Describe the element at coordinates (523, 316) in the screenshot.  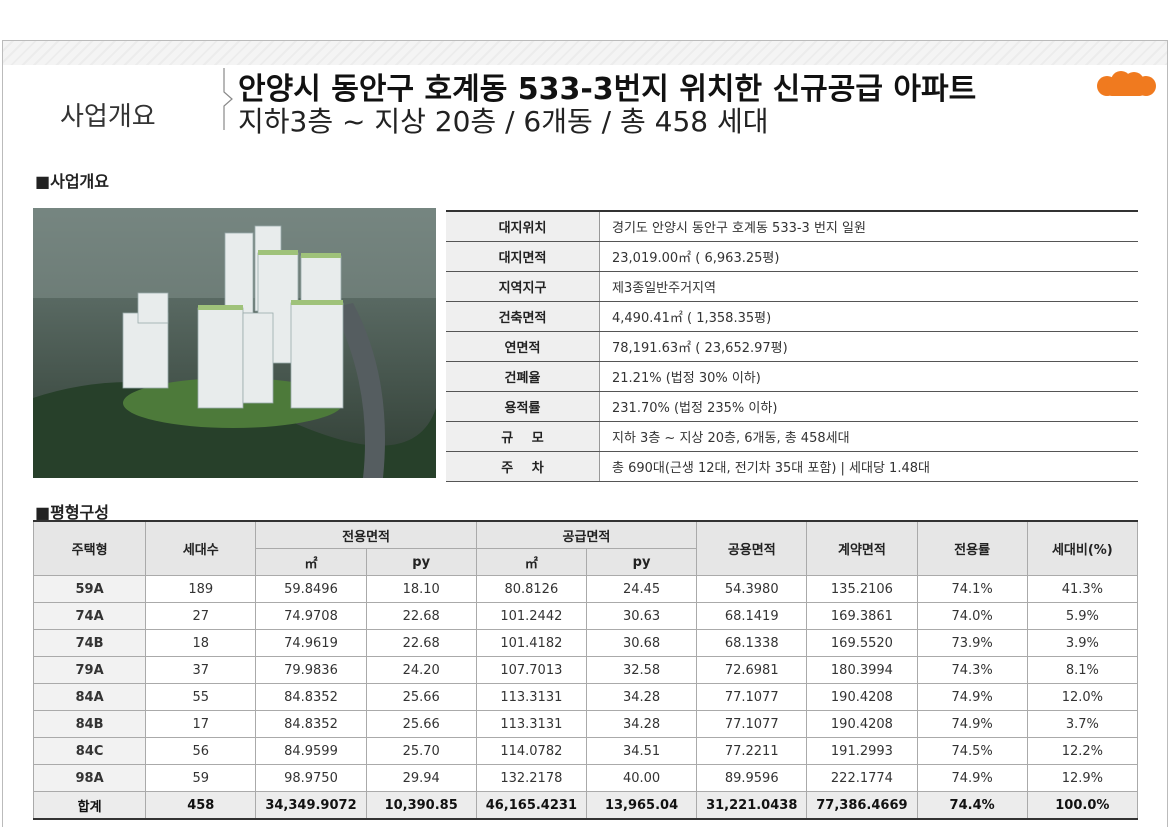
I see `overview-label: 건축면적` at that location.